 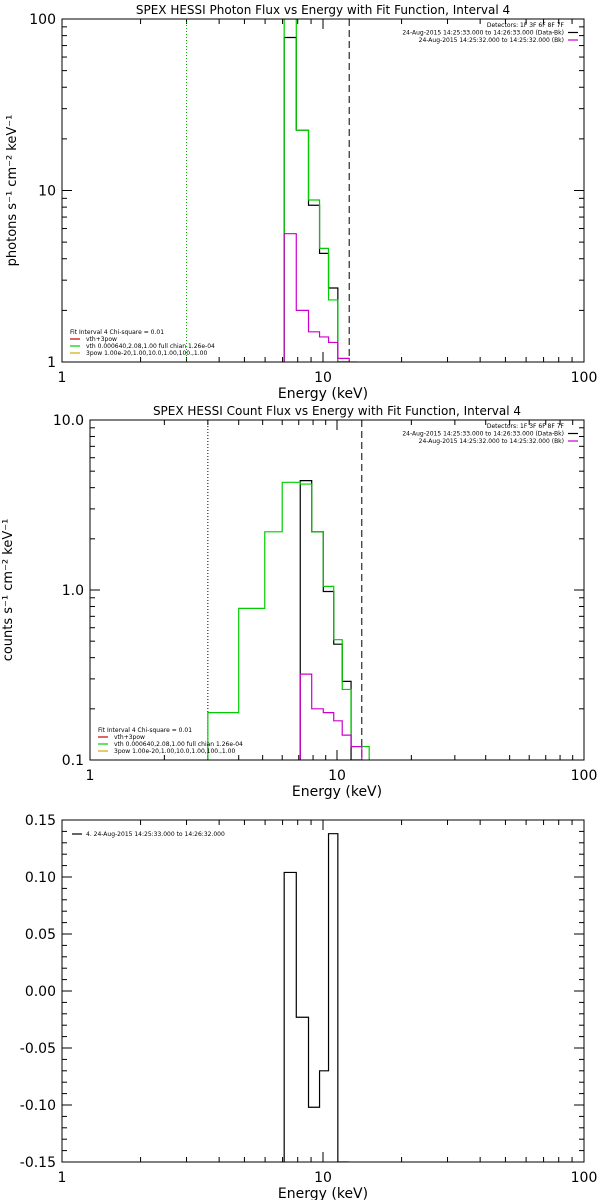 I want to click on y-tick-label: 10.0, so click(x=68, y=421).